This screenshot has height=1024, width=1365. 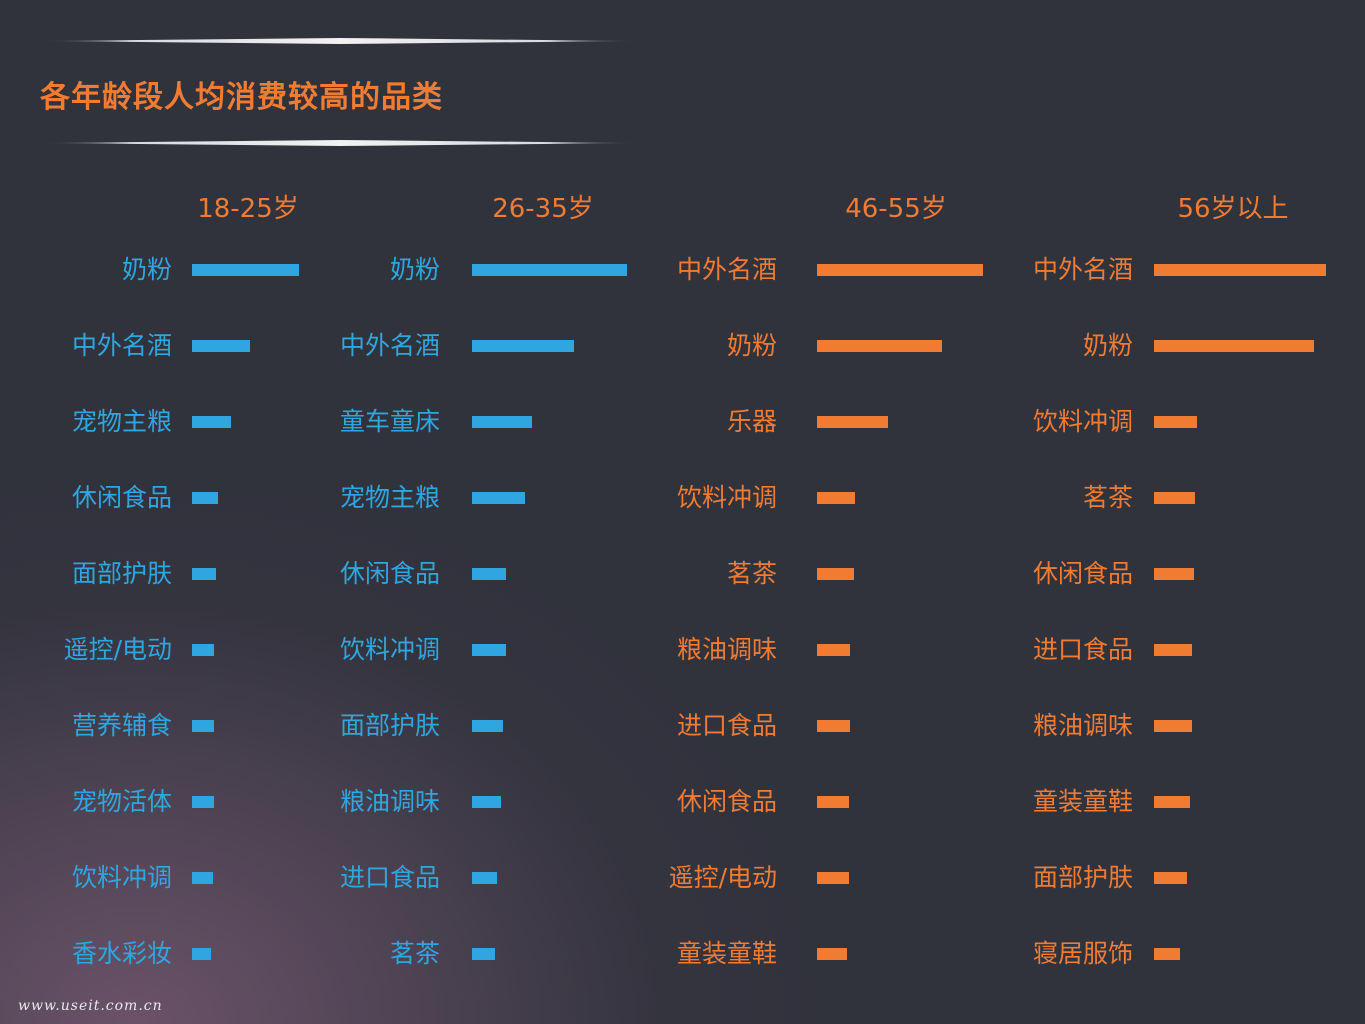 What do you see at coordinates (340, 143) in the screenshot?
I see `bottom-divider` at bounding box center [340, 143].